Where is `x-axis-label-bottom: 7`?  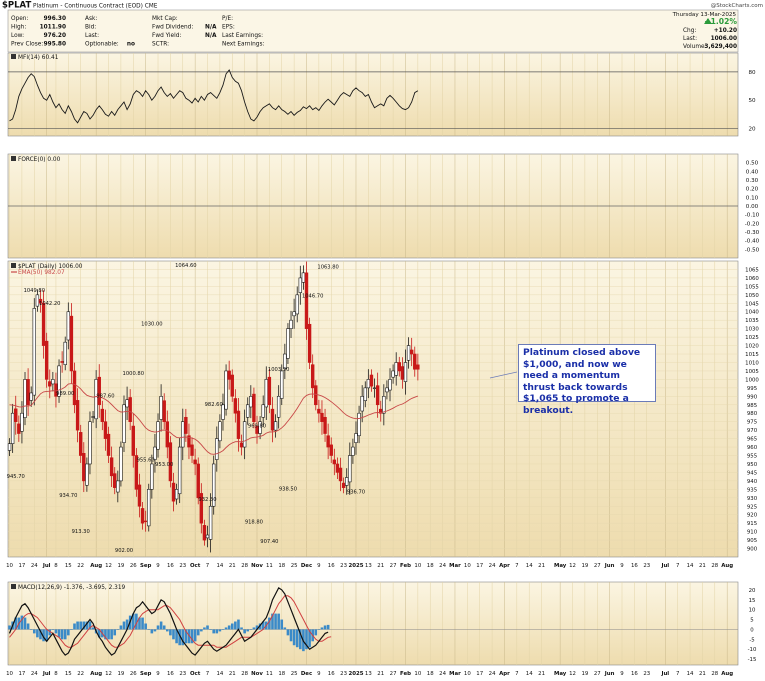
x-axis-label-bottom: 7 is located at coordinates (207, 674).